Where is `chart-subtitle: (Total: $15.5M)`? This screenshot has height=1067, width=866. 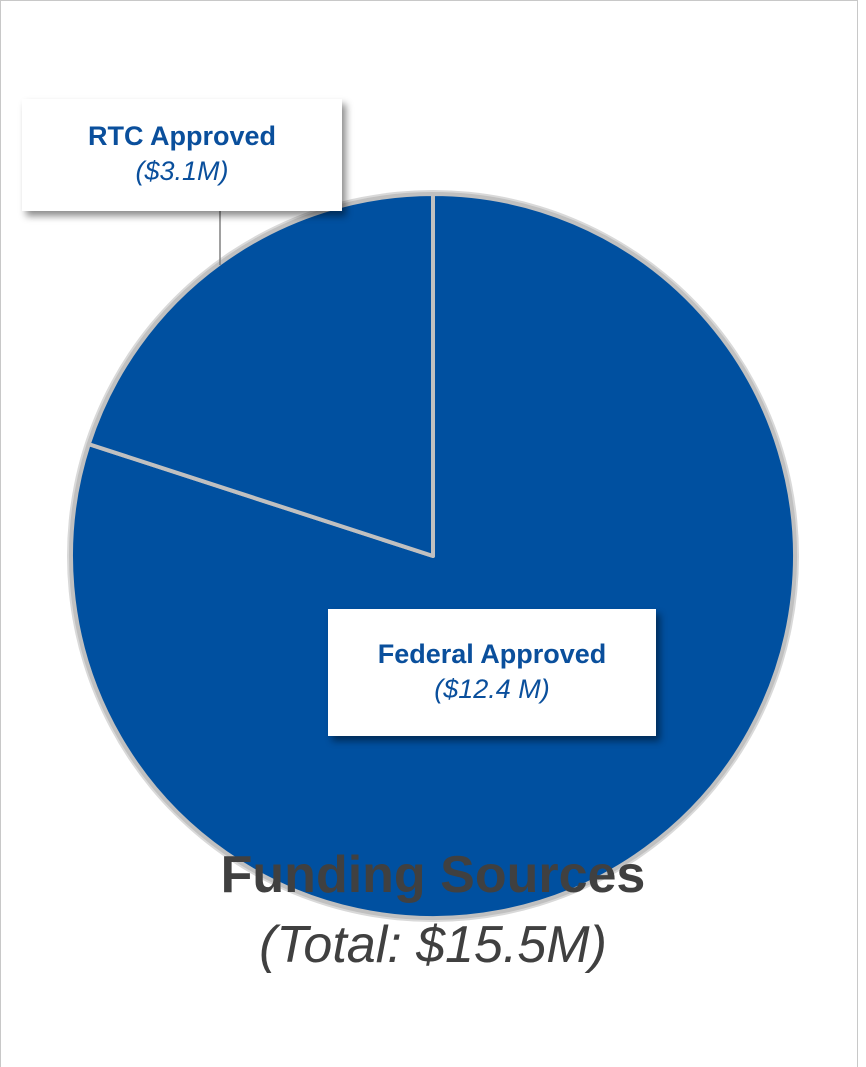 chart-subtitle: (Total: $15.5M) is located at coordinates (433, 945).